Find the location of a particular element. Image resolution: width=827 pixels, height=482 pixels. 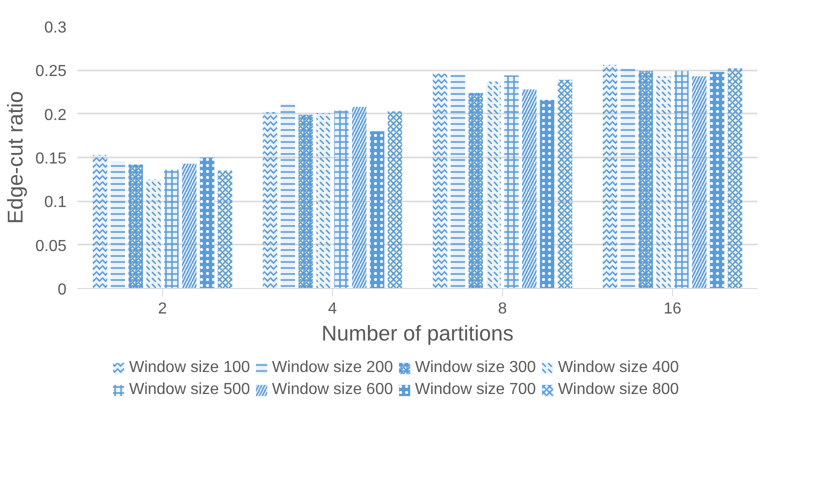

y-tick-label: 0.25 is located at coordinates (51, 71).